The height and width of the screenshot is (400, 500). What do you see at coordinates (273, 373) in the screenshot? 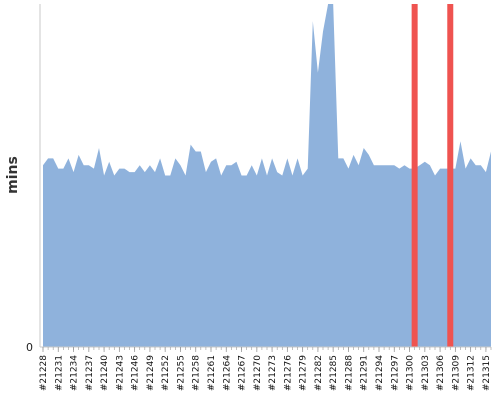
I see `x-tick-label: #21273` at bounding box center [273, 373].